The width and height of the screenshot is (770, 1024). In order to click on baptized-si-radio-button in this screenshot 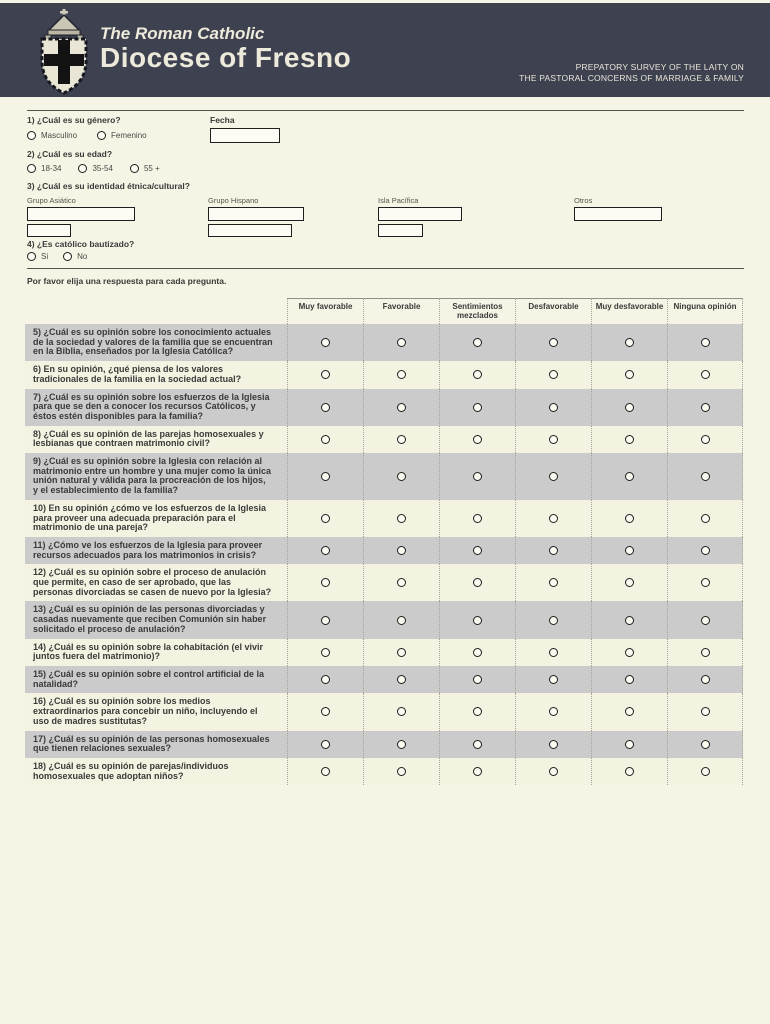, I will do `click(31, 256)`.